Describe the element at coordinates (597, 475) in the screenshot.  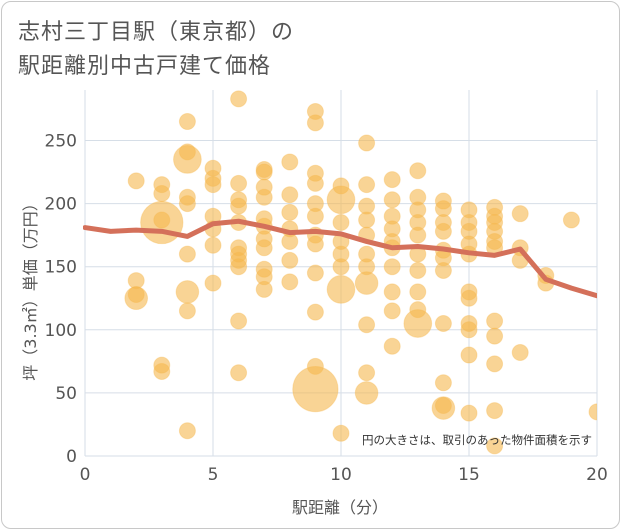
I see `x-tick-label: 20` at that location.